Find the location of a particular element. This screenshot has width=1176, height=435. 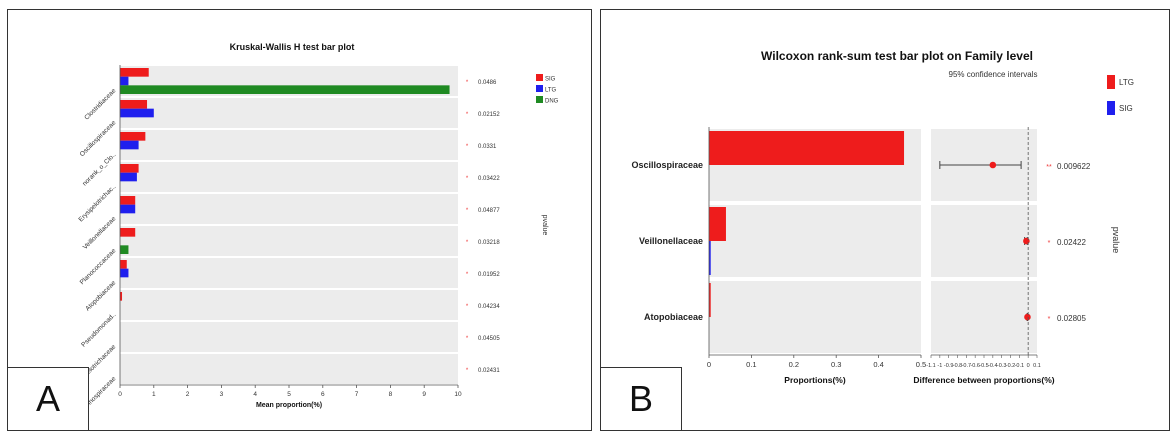

x-tick-label: 4 is located at coordinates (255, 394).